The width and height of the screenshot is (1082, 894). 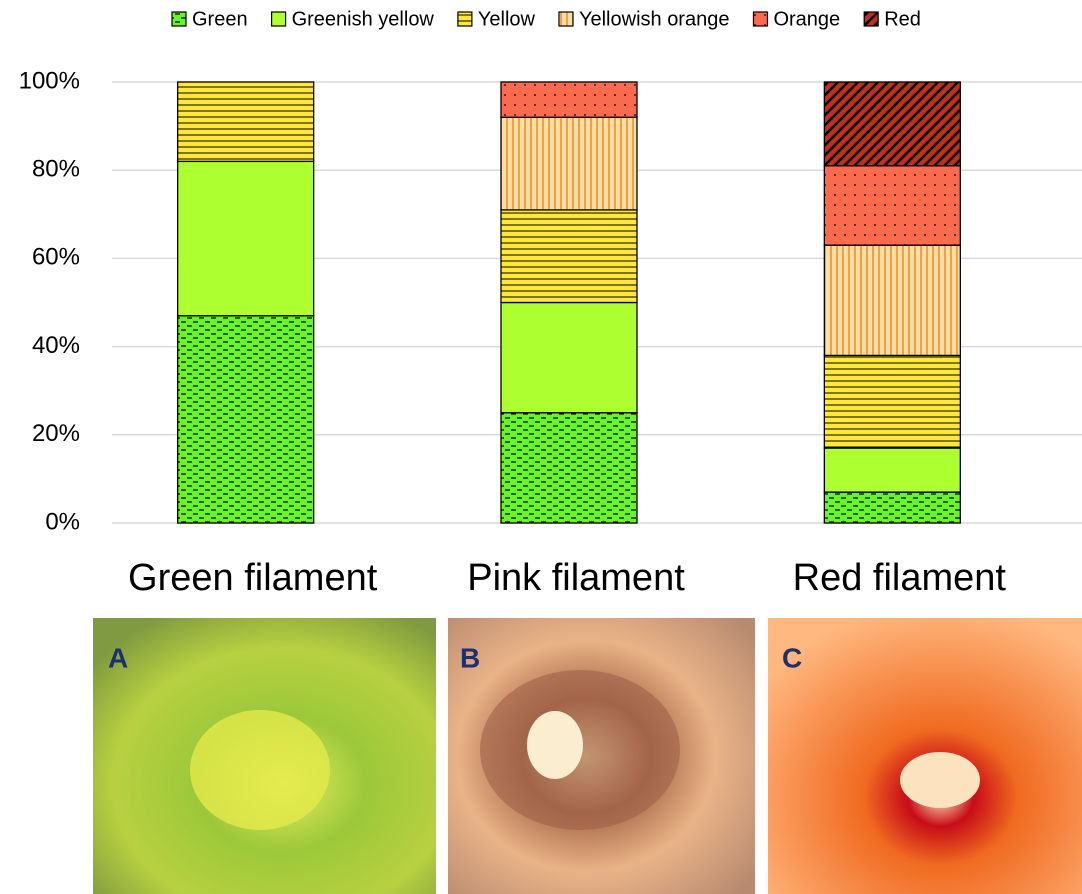 I want to click on y-tick-label: 80%, so click(x=56, y=169).